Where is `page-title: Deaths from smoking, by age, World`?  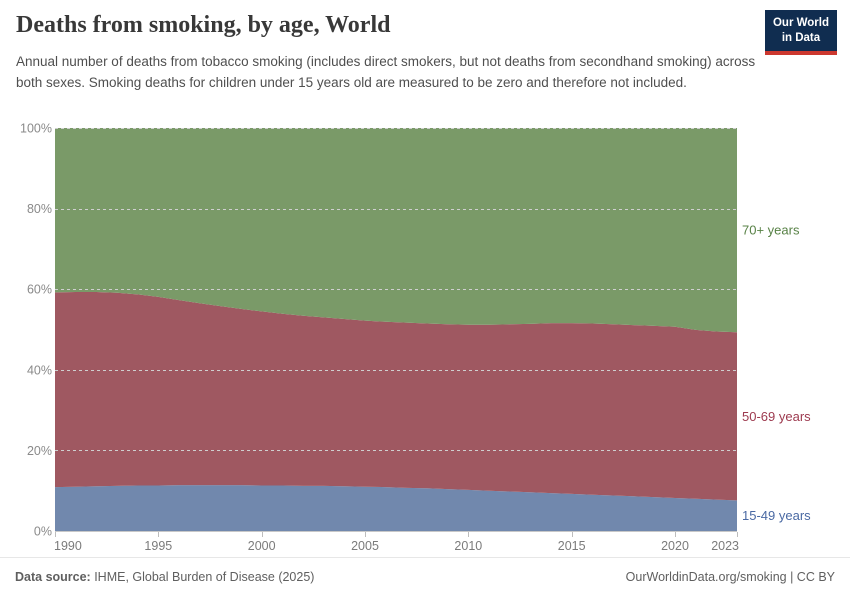
page-title: Deaths from smoking, by age, World is located at coordinates (203, 25).